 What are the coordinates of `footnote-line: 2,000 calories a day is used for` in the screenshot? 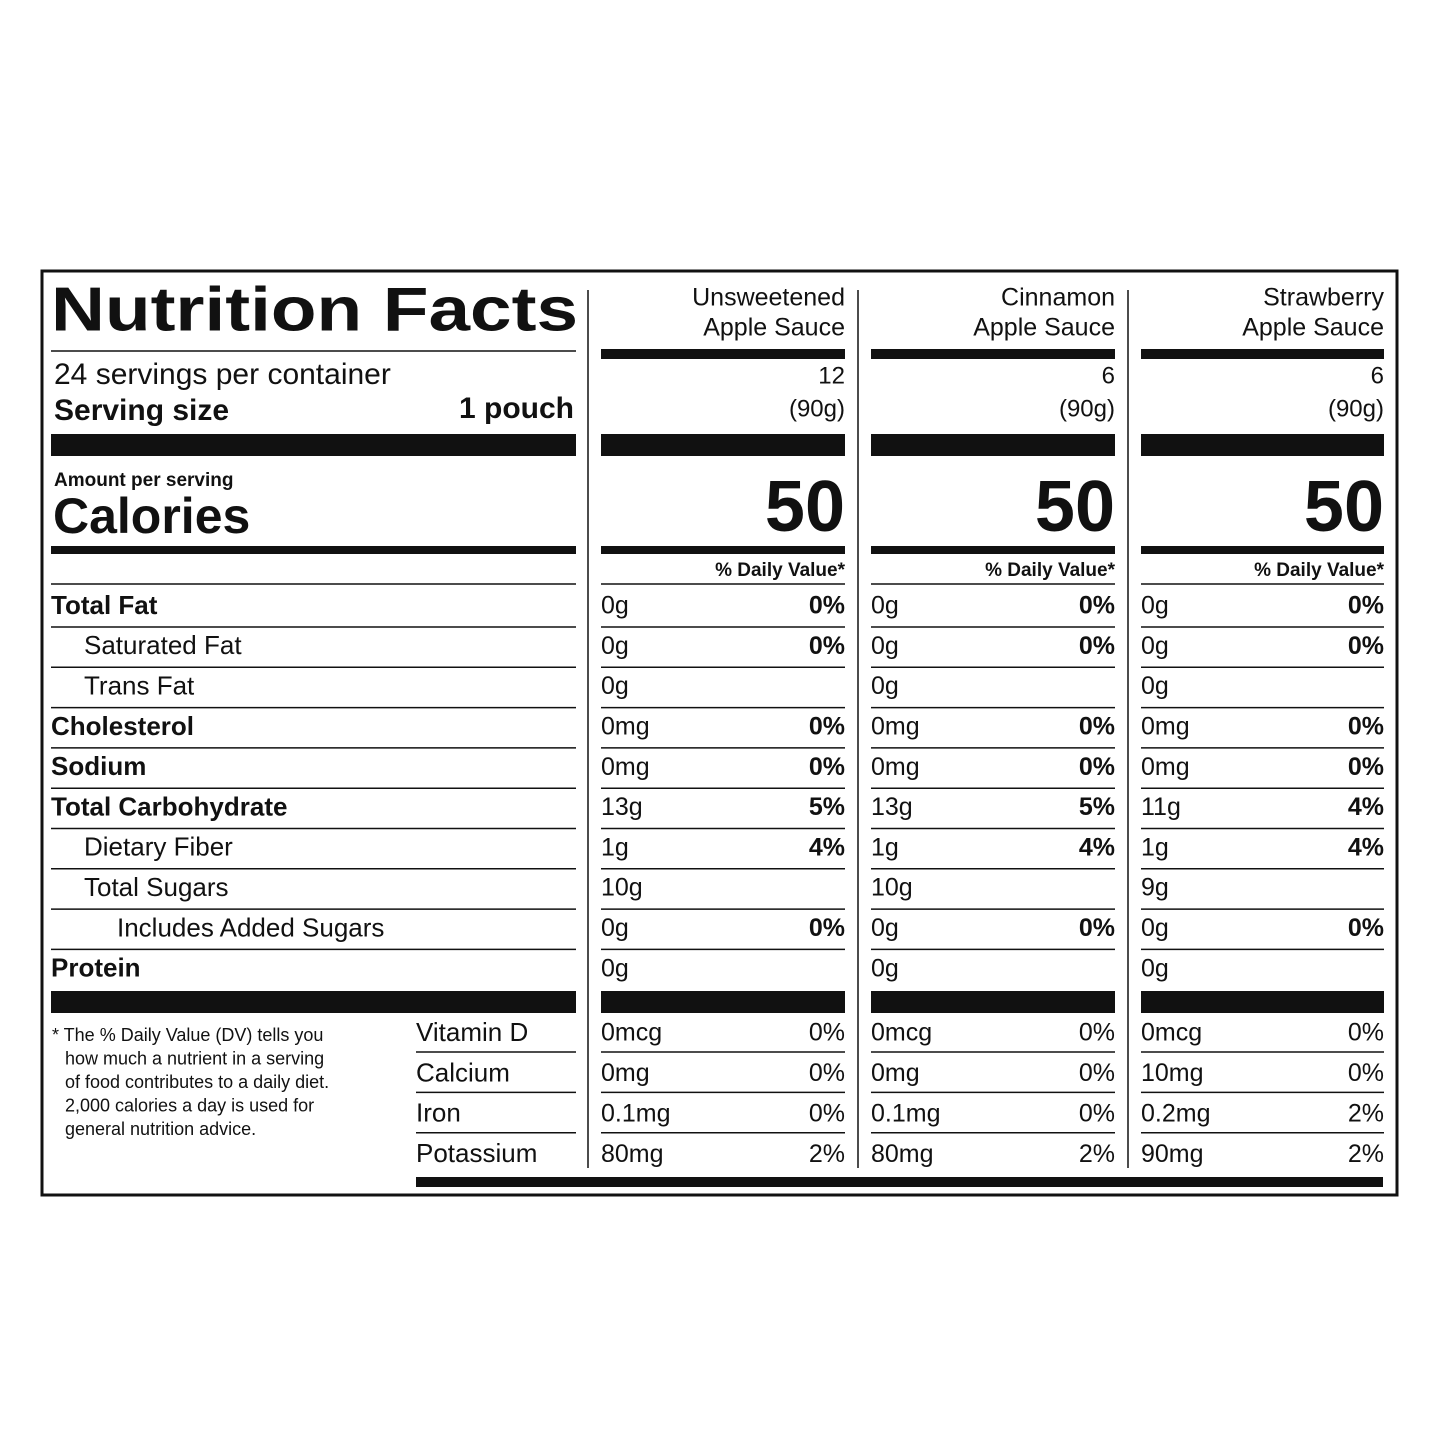 It's located at (189, 1105).